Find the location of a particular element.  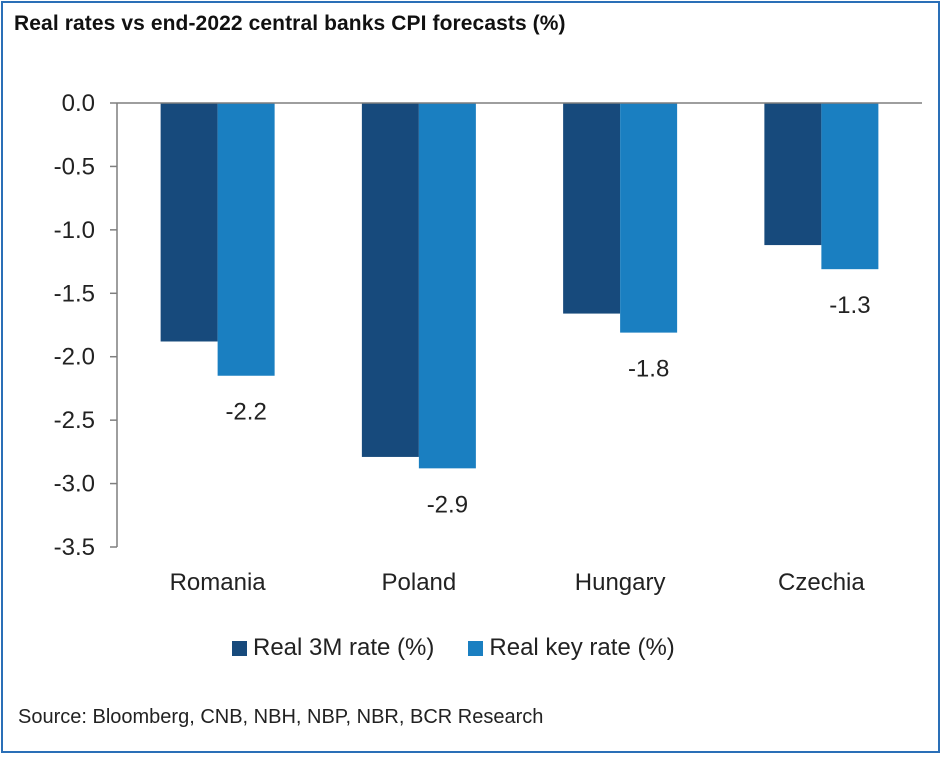

y-tick-label: -3.0 is located at coordinates (74, 484).